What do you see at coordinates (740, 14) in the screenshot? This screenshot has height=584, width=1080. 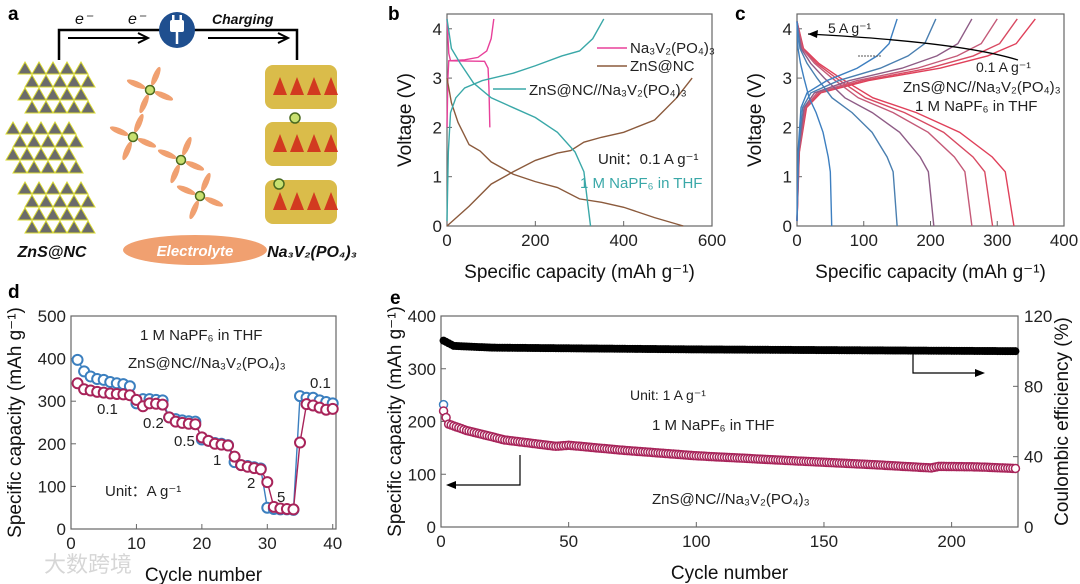 I see `panel-label-c: c` at bounding box center [740, 14].